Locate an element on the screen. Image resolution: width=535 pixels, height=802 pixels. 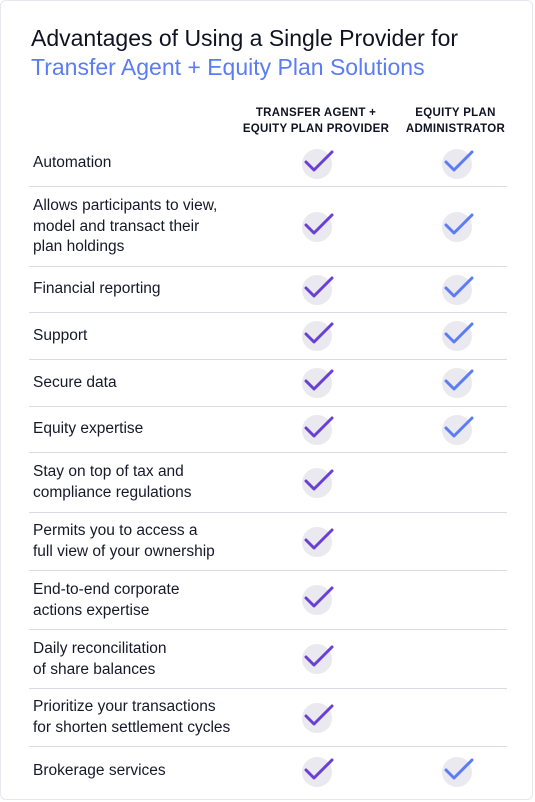
row-label-line: Support is located at coordinates (60, 335).